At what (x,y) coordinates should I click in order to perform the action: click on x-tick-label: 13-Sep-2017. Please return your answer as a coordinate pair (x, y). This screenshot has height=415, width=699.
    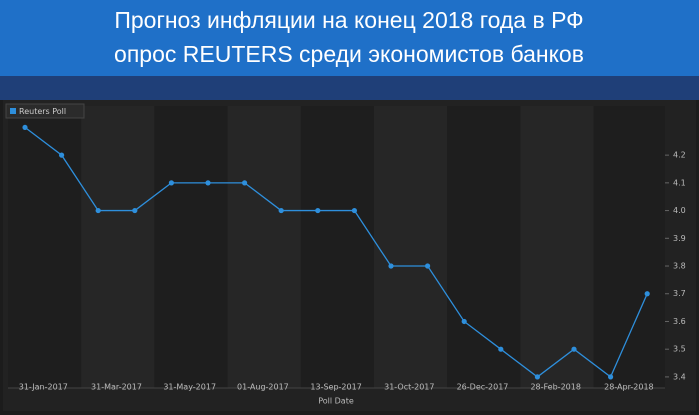
    Looking at the image, I should click on (335, 387).